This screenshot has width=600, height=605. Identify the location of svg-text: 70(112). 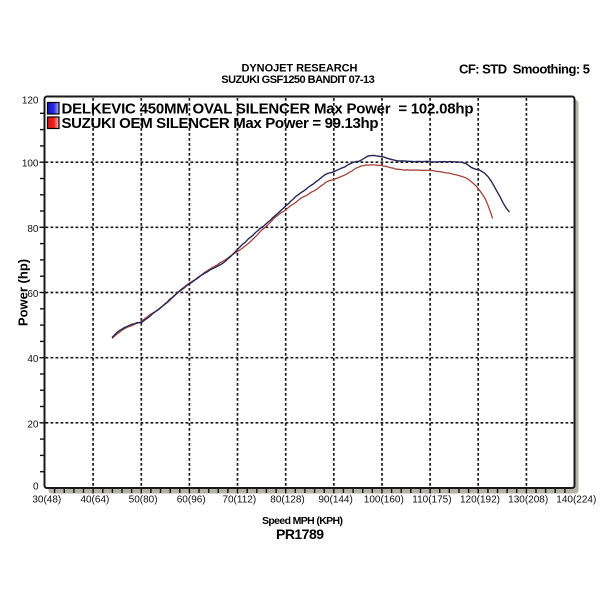
(239, 500).